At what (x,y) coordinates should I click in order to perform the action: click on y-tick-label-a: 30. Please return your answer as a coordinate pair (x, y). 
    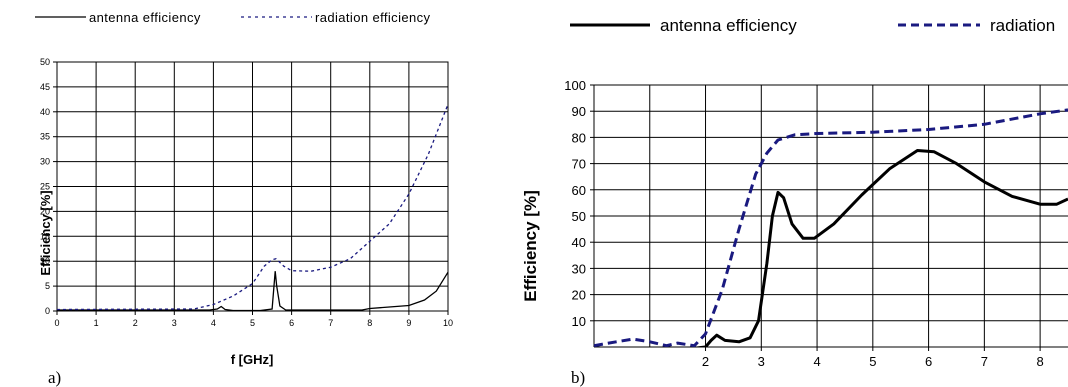
    Looking at the image, I should click on (45, 162).